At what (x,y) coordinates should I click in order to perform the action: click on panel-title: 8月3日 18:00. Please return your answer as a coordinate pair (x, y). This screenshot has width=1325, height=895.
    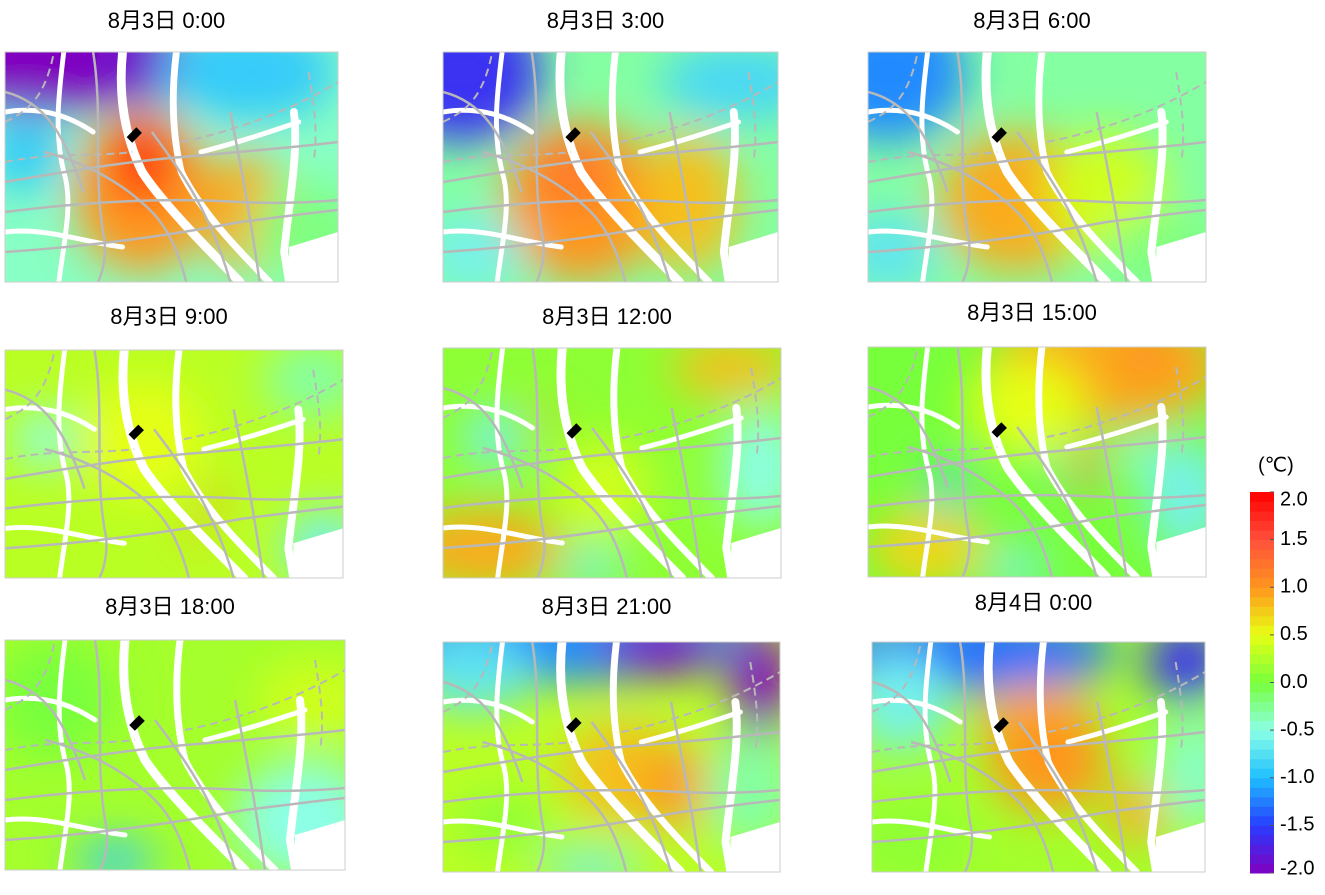
    Looking at the image, I should click on (170, 606).